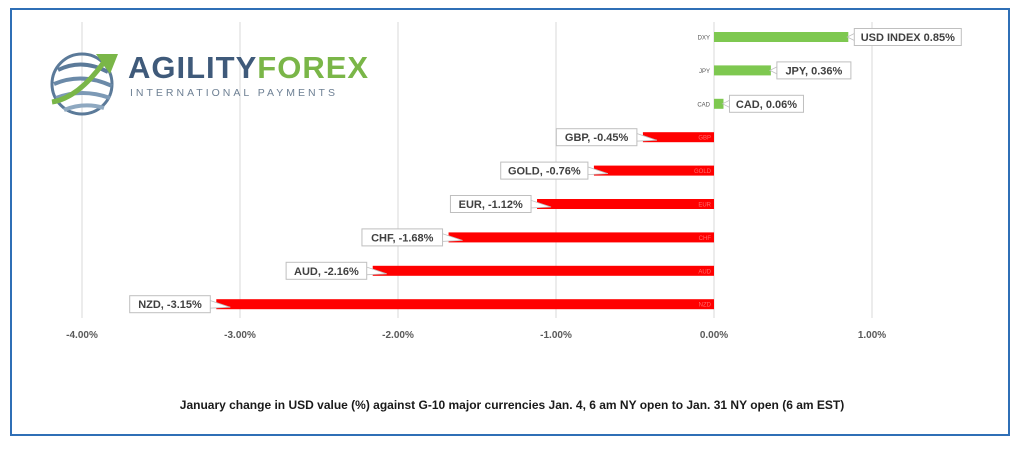  I want to click on data-label: GOLD, -0.76%, so click(544, 172).